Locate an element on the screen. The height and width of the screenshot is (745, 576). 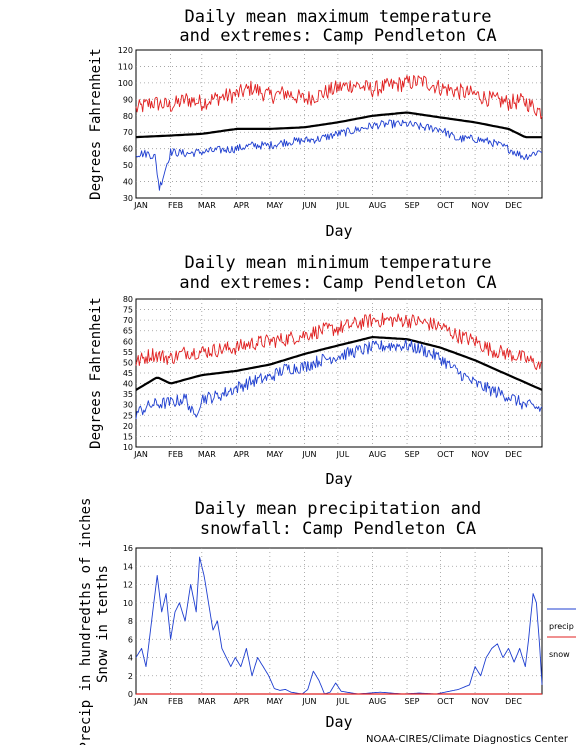
y-tick-label: 25 is located at coordinates (128, 415).